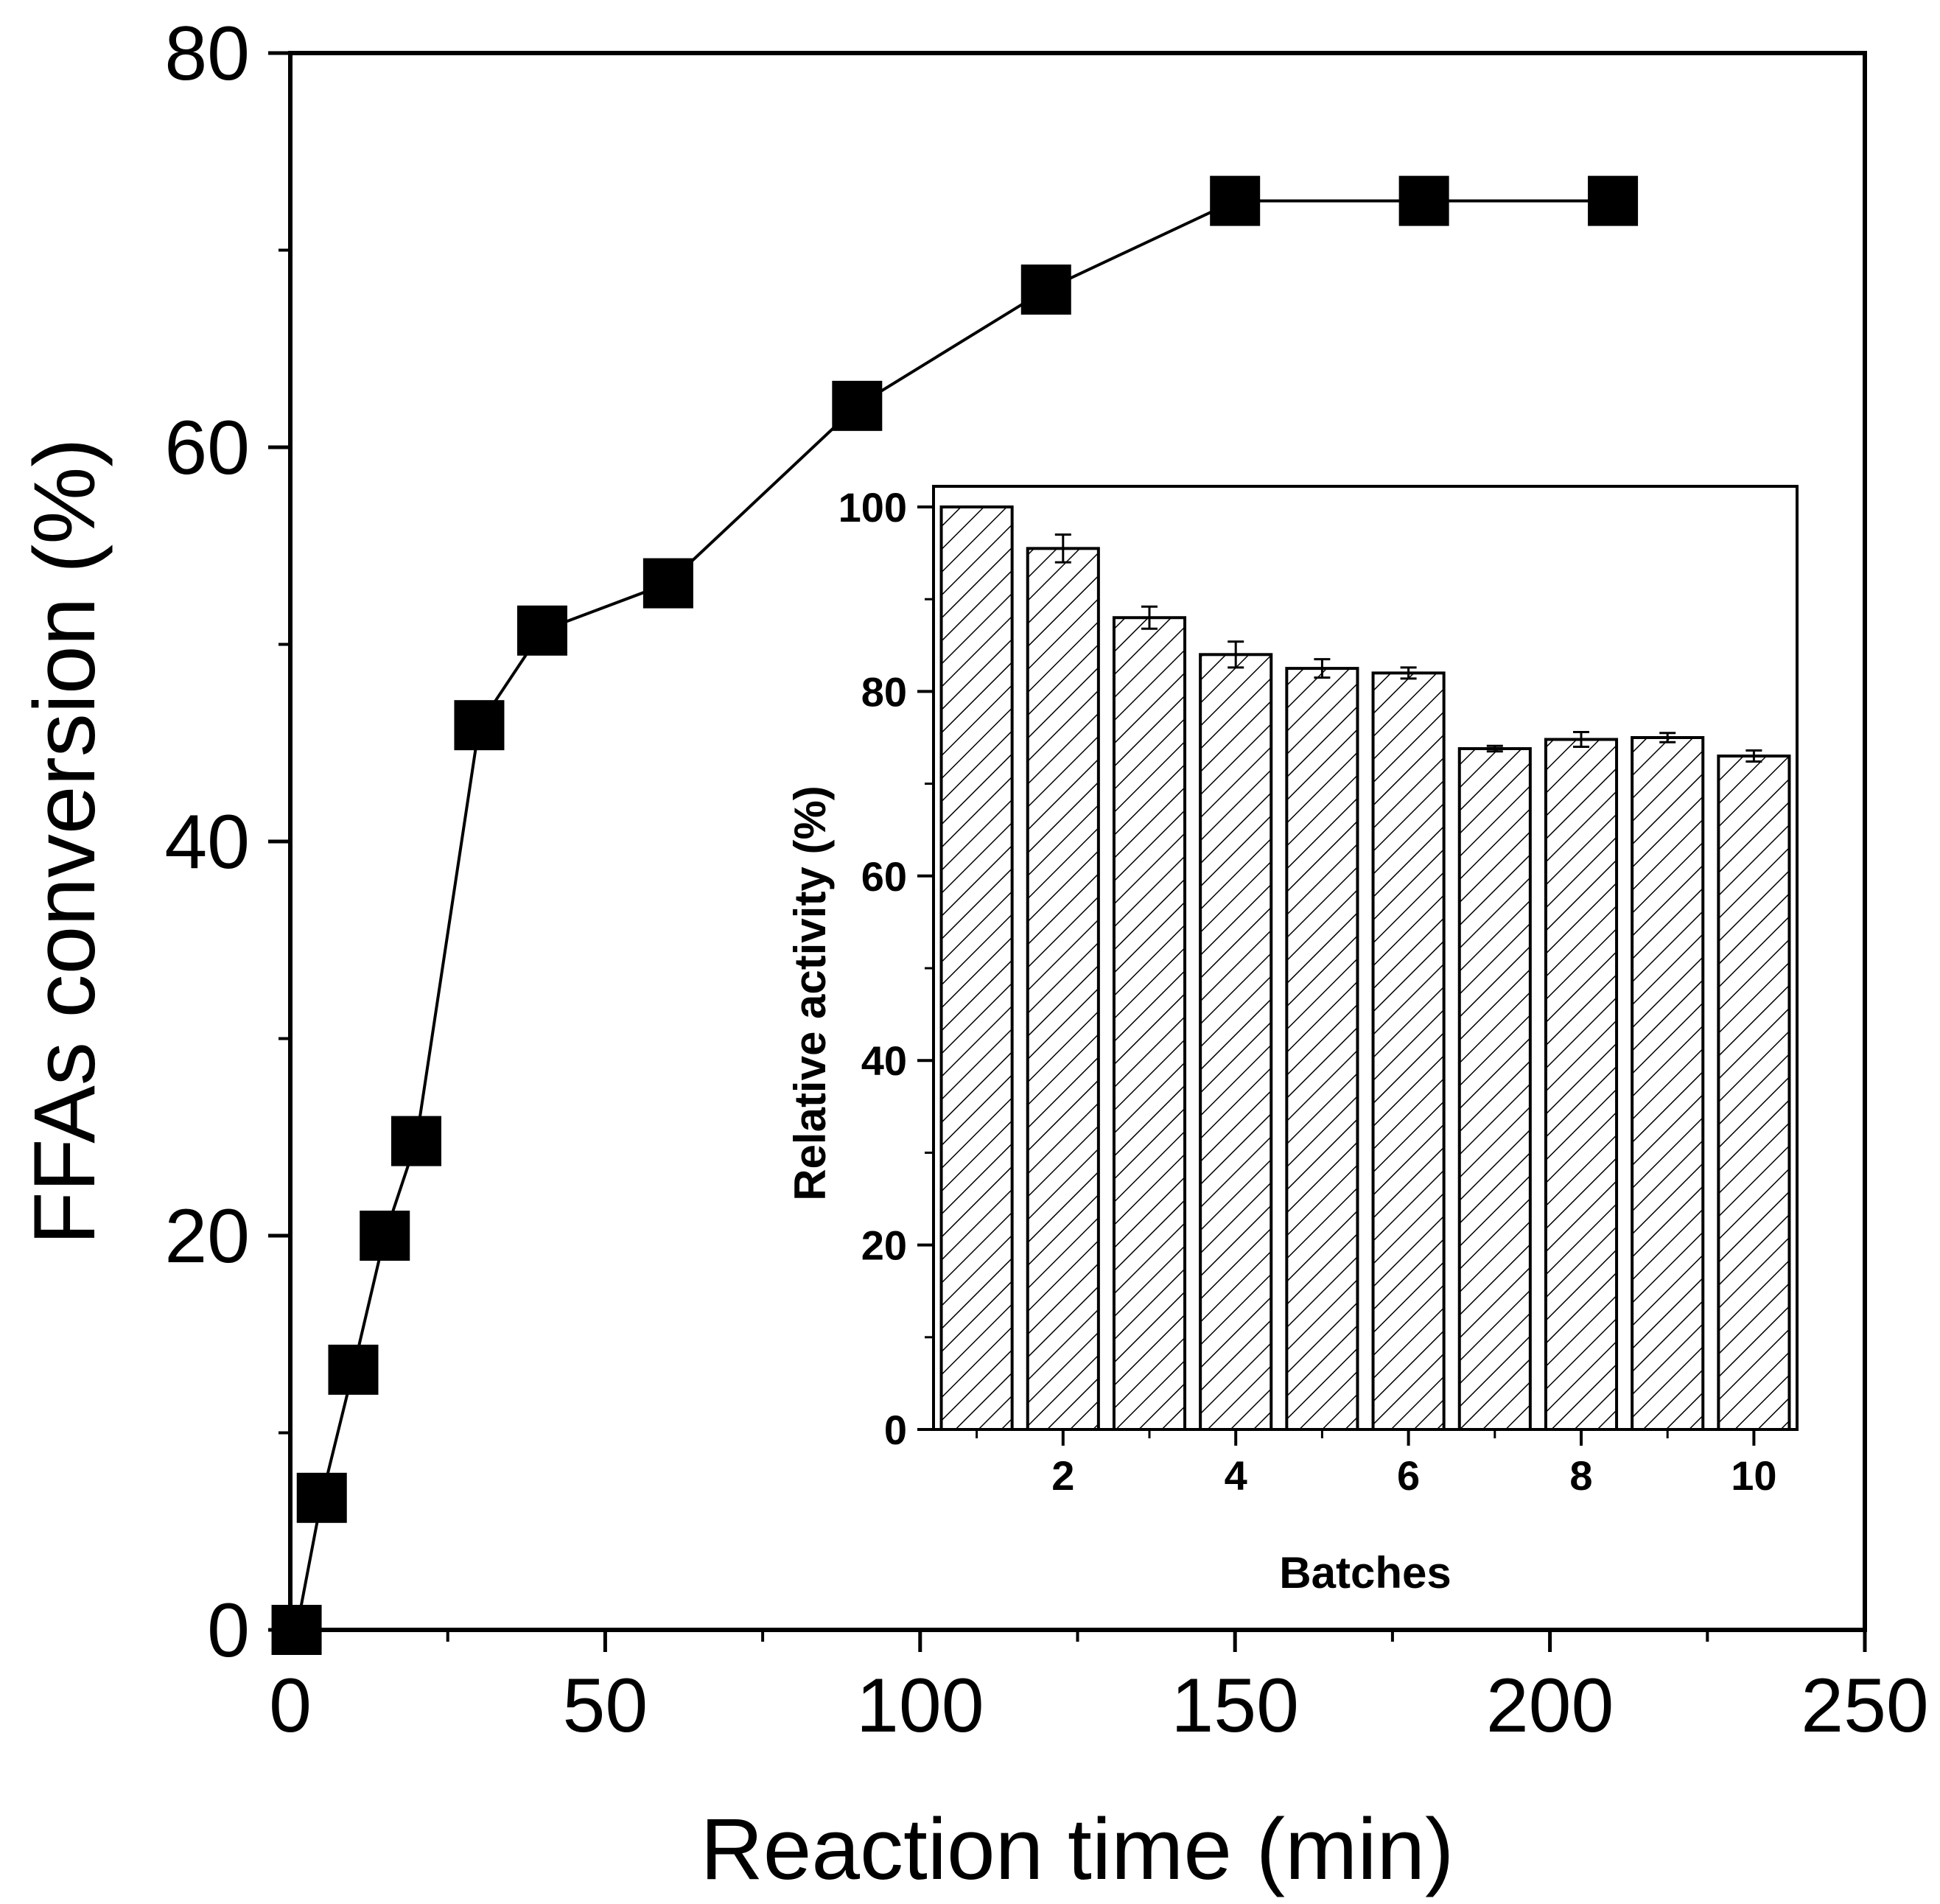  I want to click on main-x-tick-label: 250, so click(1865, 1706).